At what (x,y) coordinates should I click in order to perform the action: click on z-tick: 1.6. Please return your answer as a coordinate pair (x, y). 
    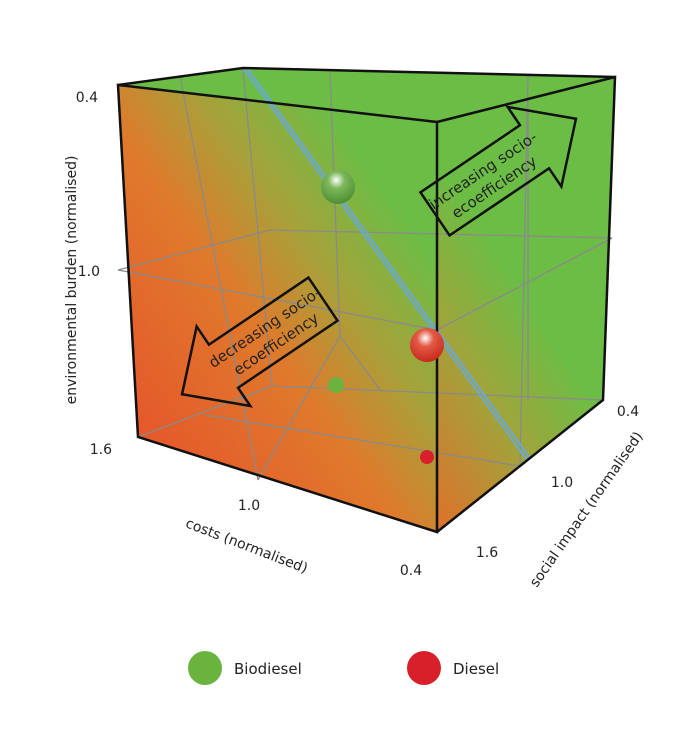
    Looking at the image, I should click on (487, 553).